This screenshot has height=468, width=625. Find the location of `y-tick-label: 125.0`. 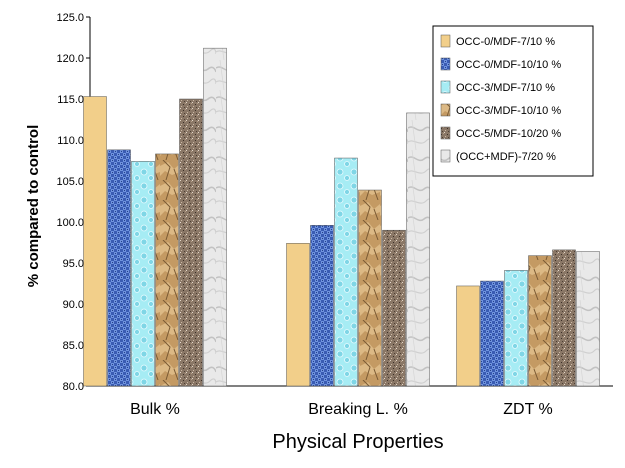

y-tick-label: 125.0 is located at coordinates (70, 18).